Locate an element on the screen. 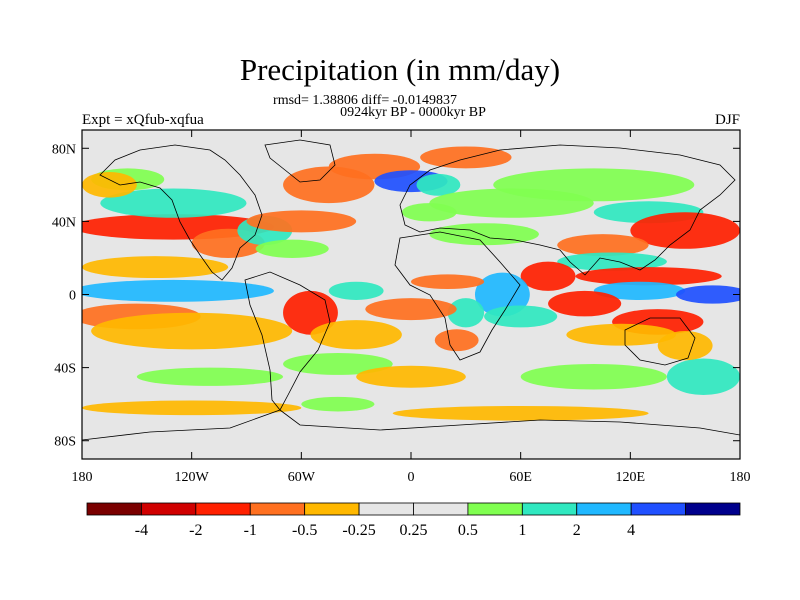  colorbar-label: 2 is located at coordinates (577, 530).